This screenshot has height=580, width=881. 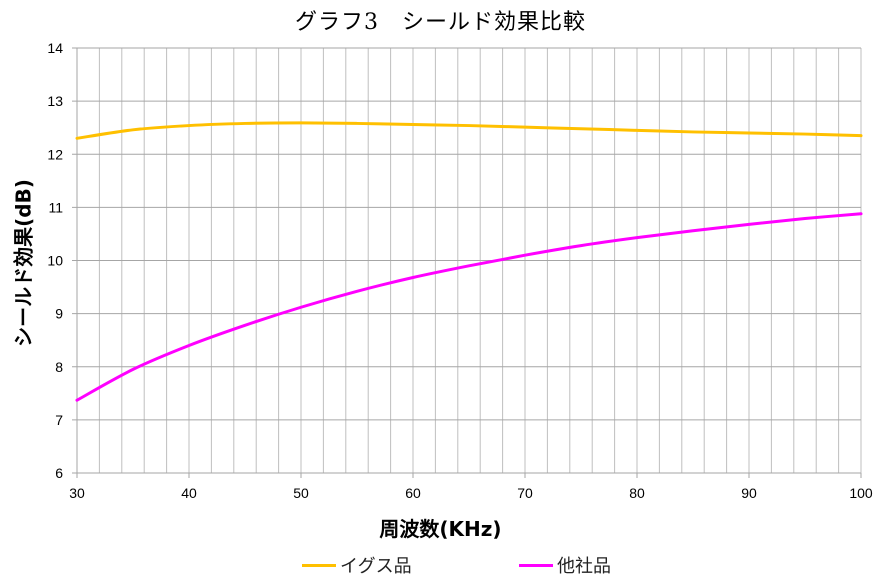 I want to click on legend-label-igus: イグス品, so click(x=376, y=566).